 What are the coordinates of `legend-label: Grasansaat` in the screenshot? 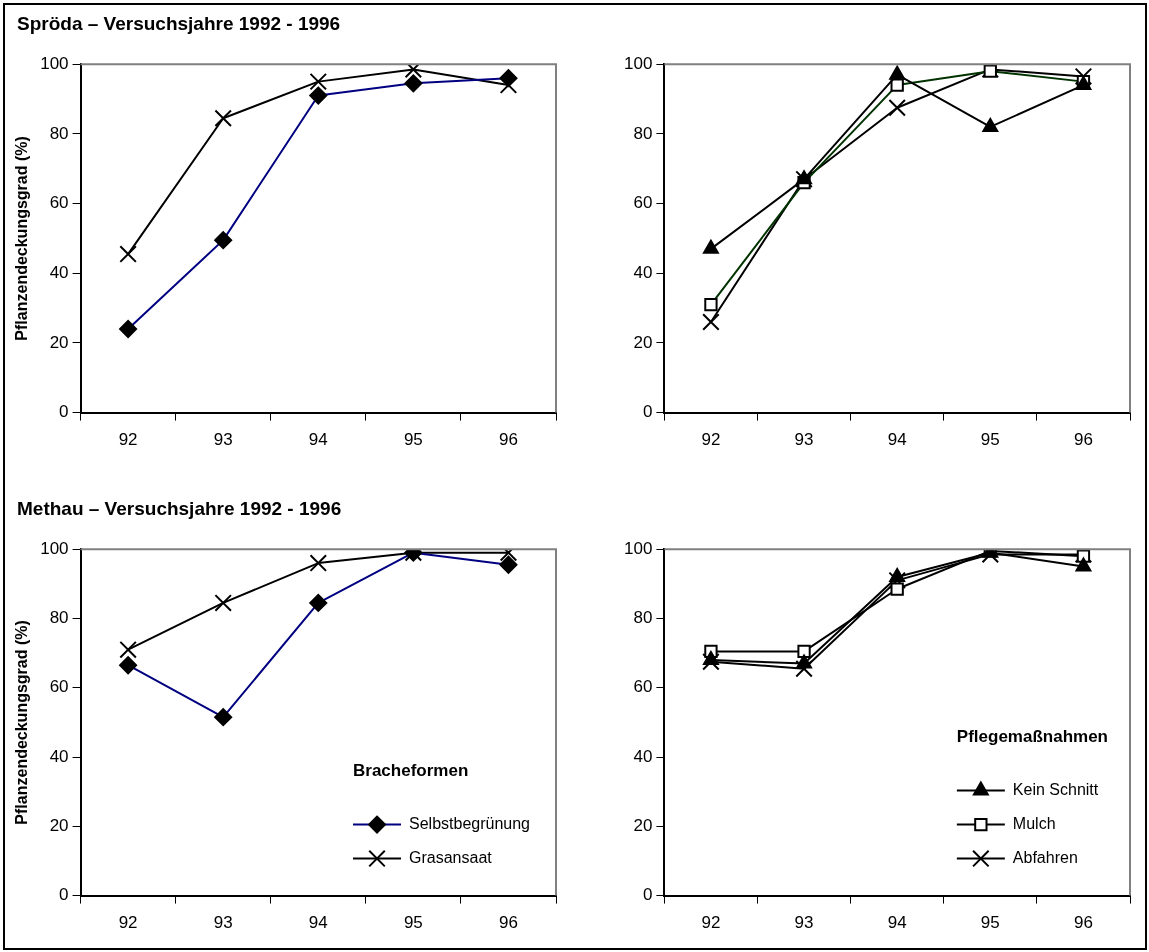 It's located at (451, 858).